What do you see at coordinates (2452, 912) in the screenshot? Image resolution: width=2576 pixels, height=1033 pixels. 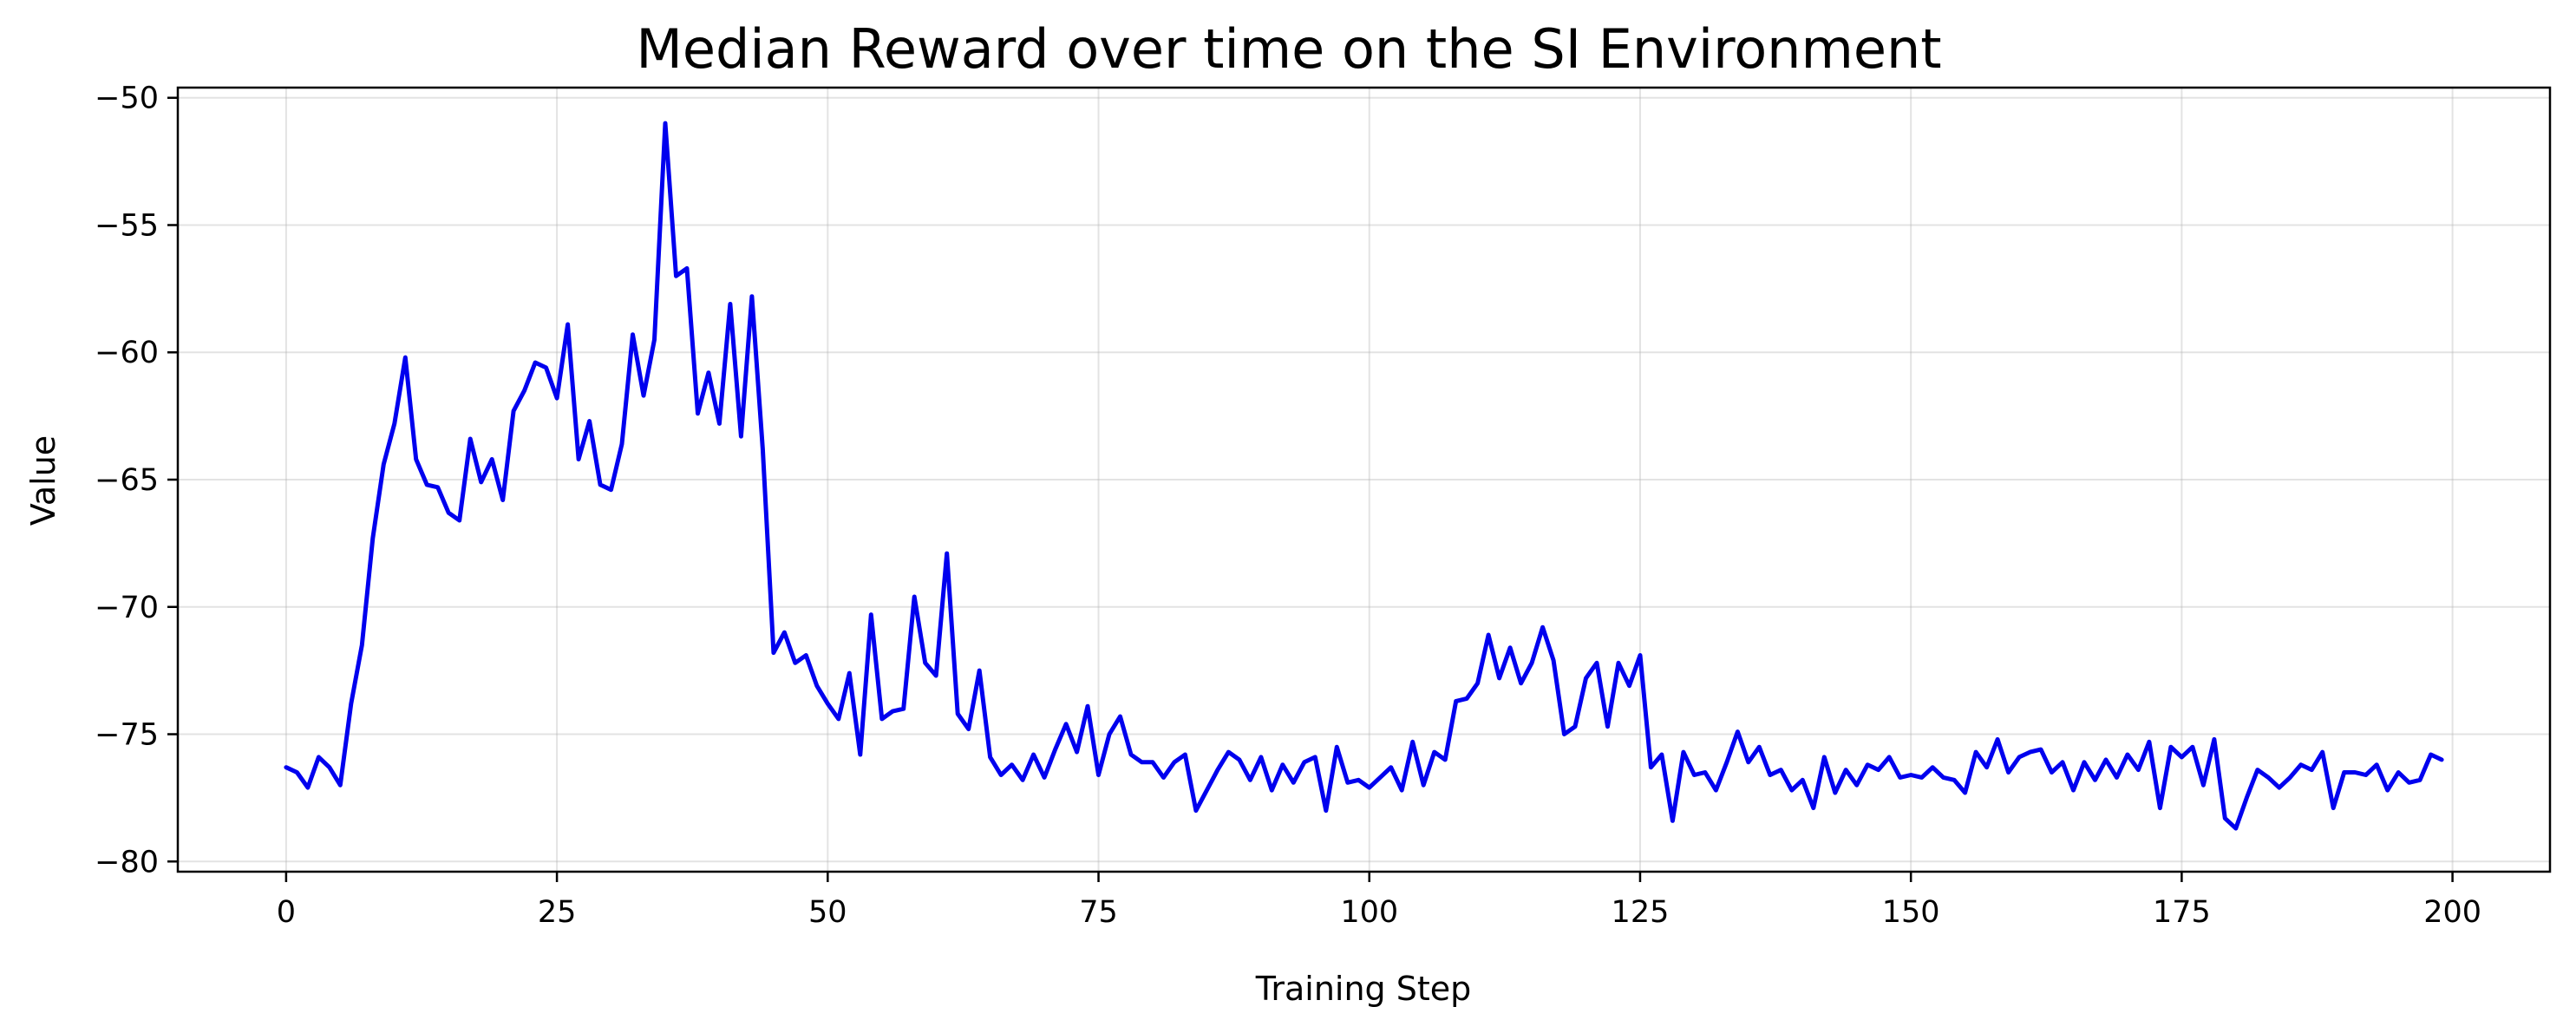 I see `x-tick-label: 200` at bounding box center [2452, 912].